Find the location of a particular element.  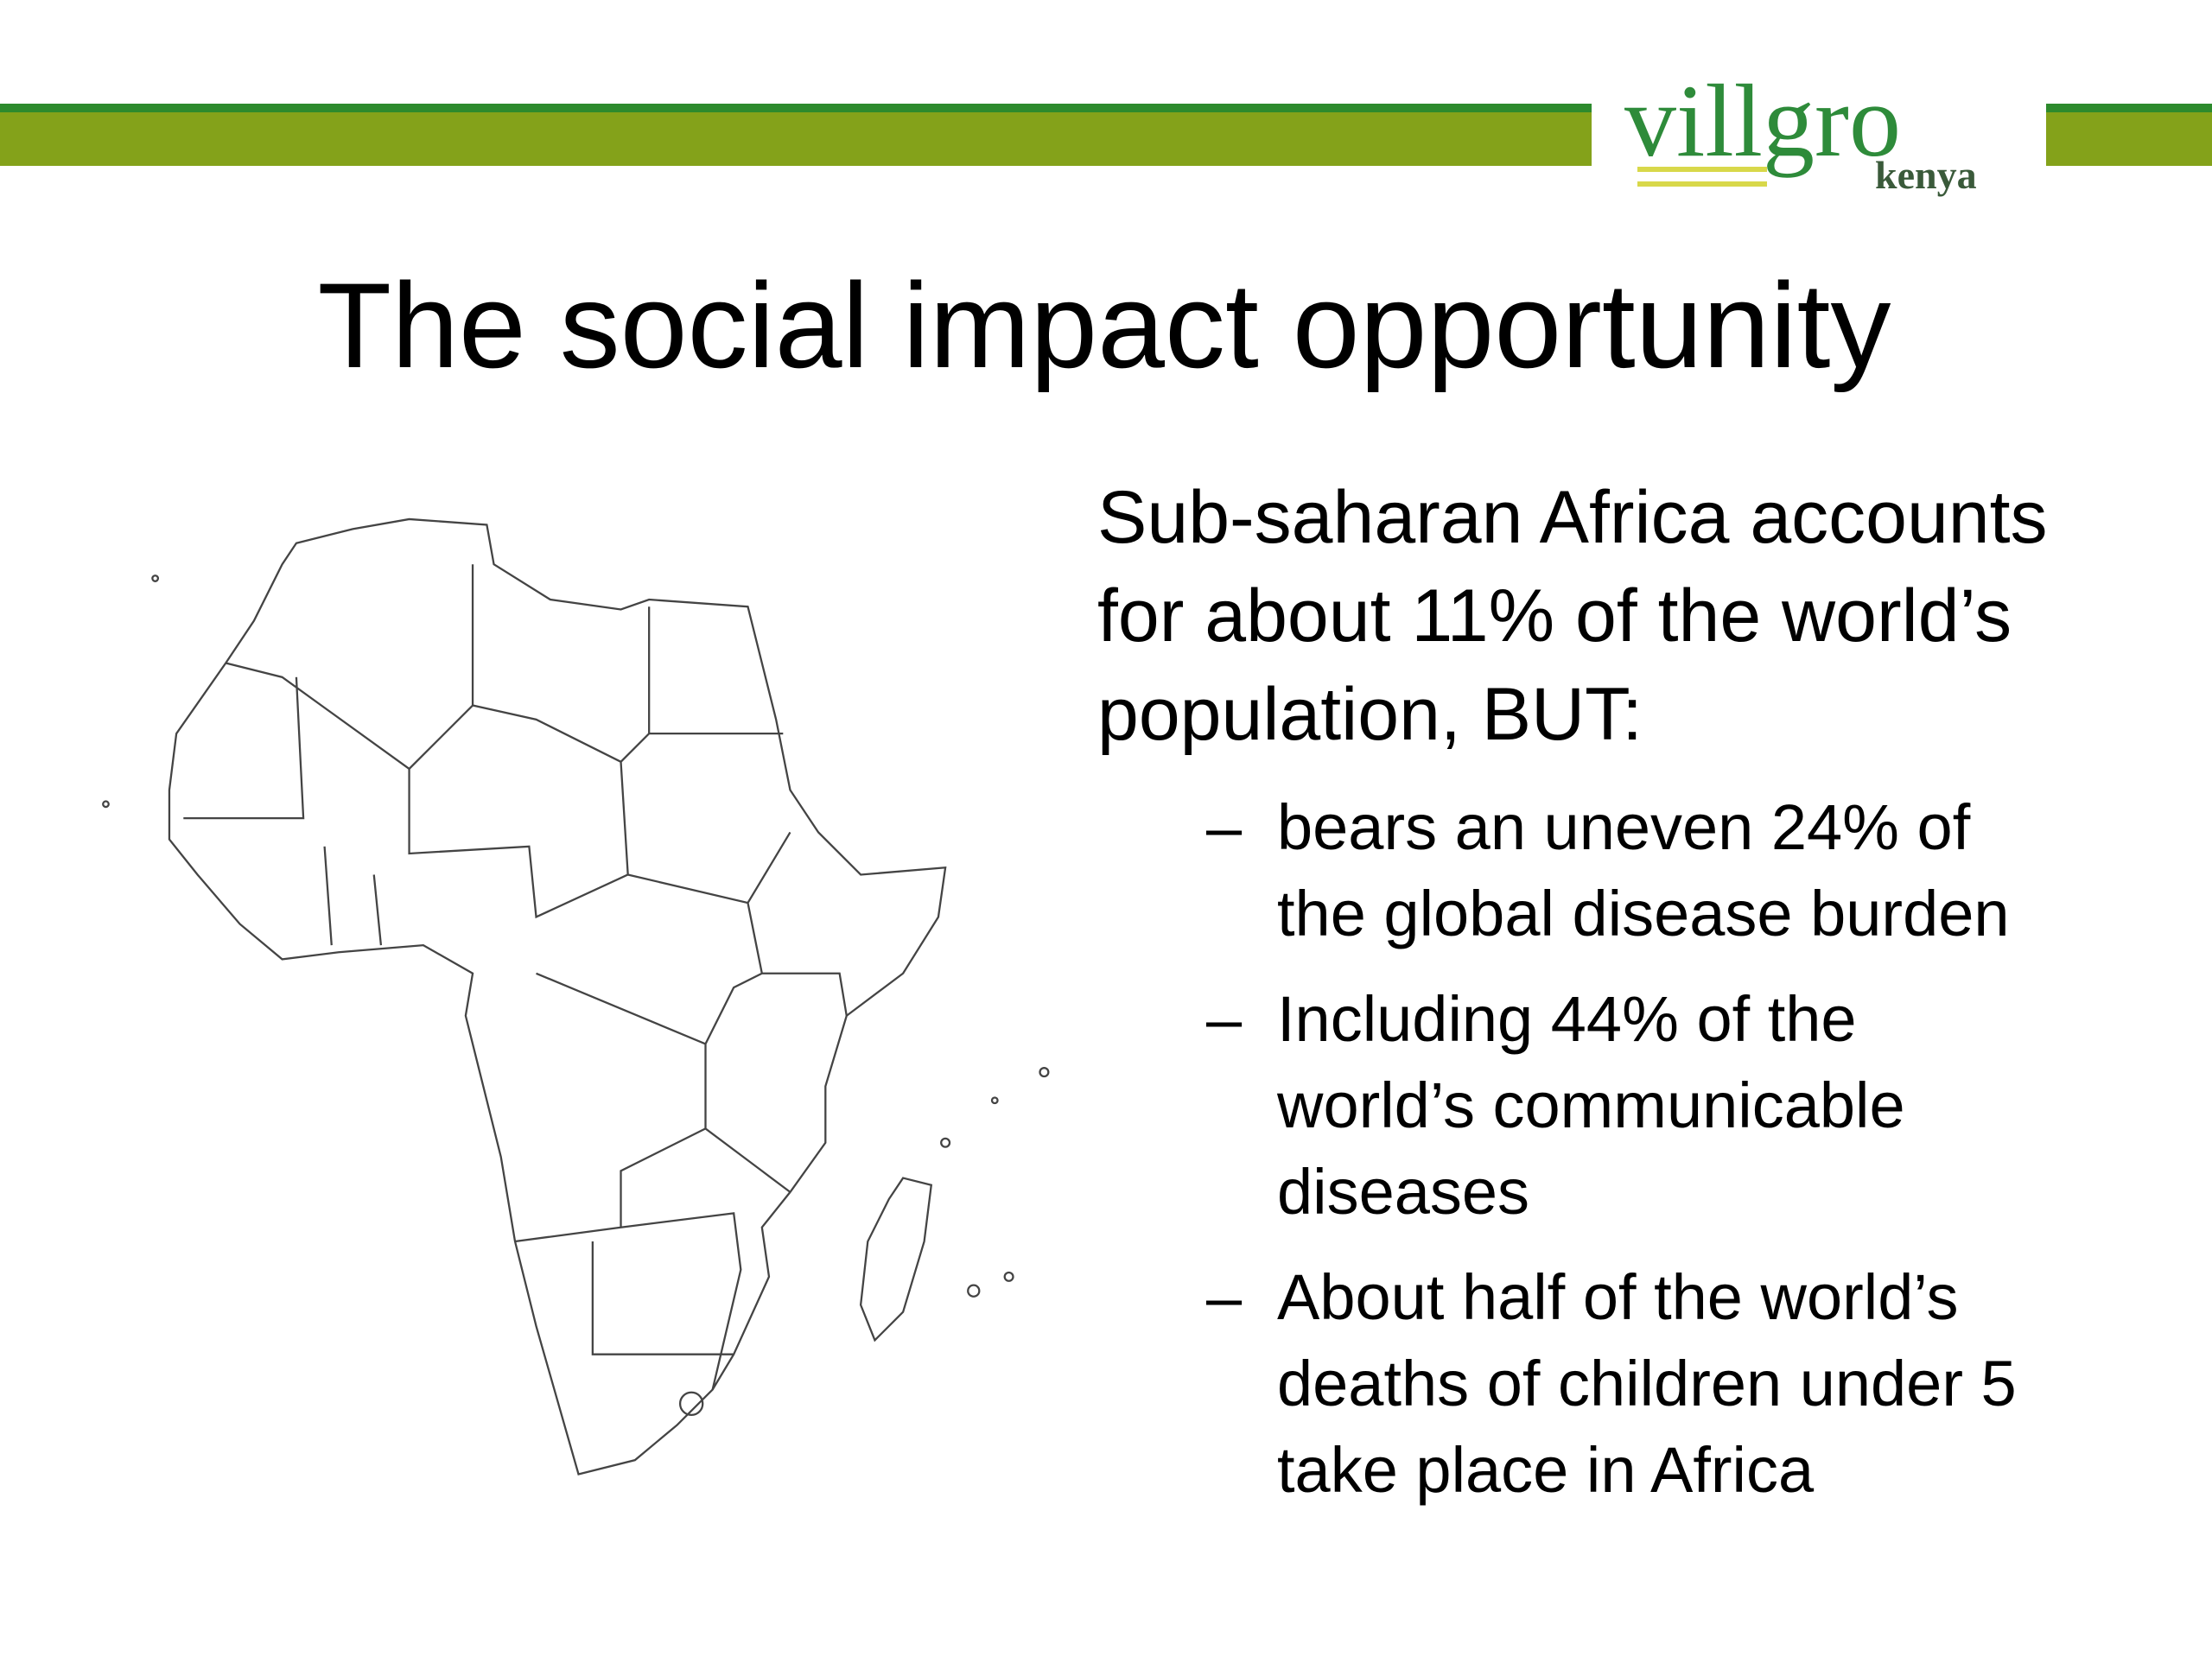

bullet-line: diseases is located at coordinates (1403, 1192).